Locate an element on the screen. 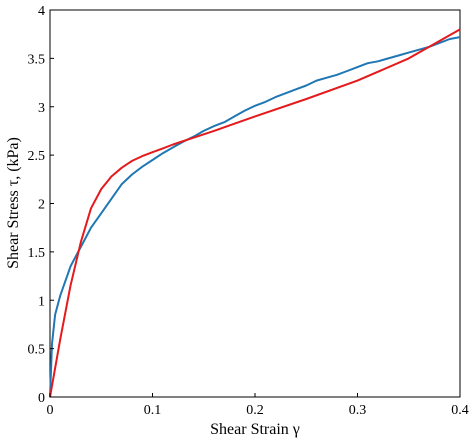  y-tick-label: 4 is located at coordinates (41, 11).